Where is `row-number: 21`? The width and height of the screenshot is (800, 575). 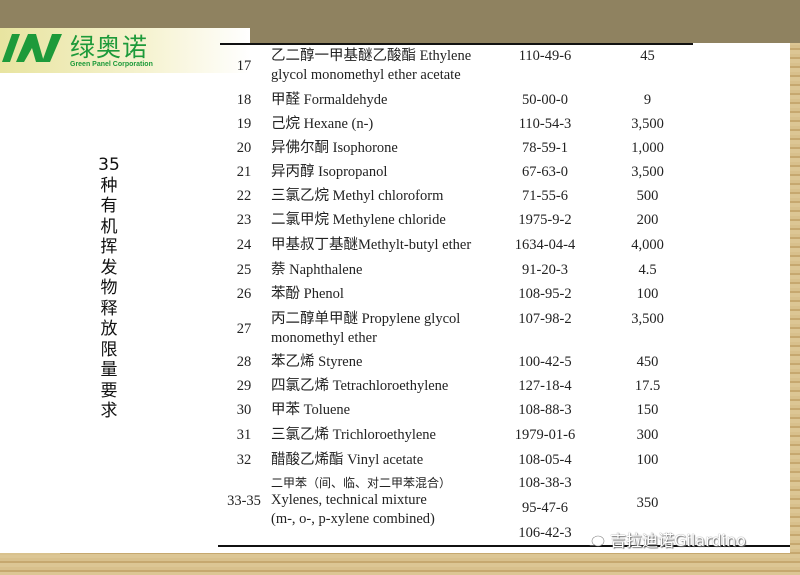 row-number: 21 is located at coordinates (244, 172).